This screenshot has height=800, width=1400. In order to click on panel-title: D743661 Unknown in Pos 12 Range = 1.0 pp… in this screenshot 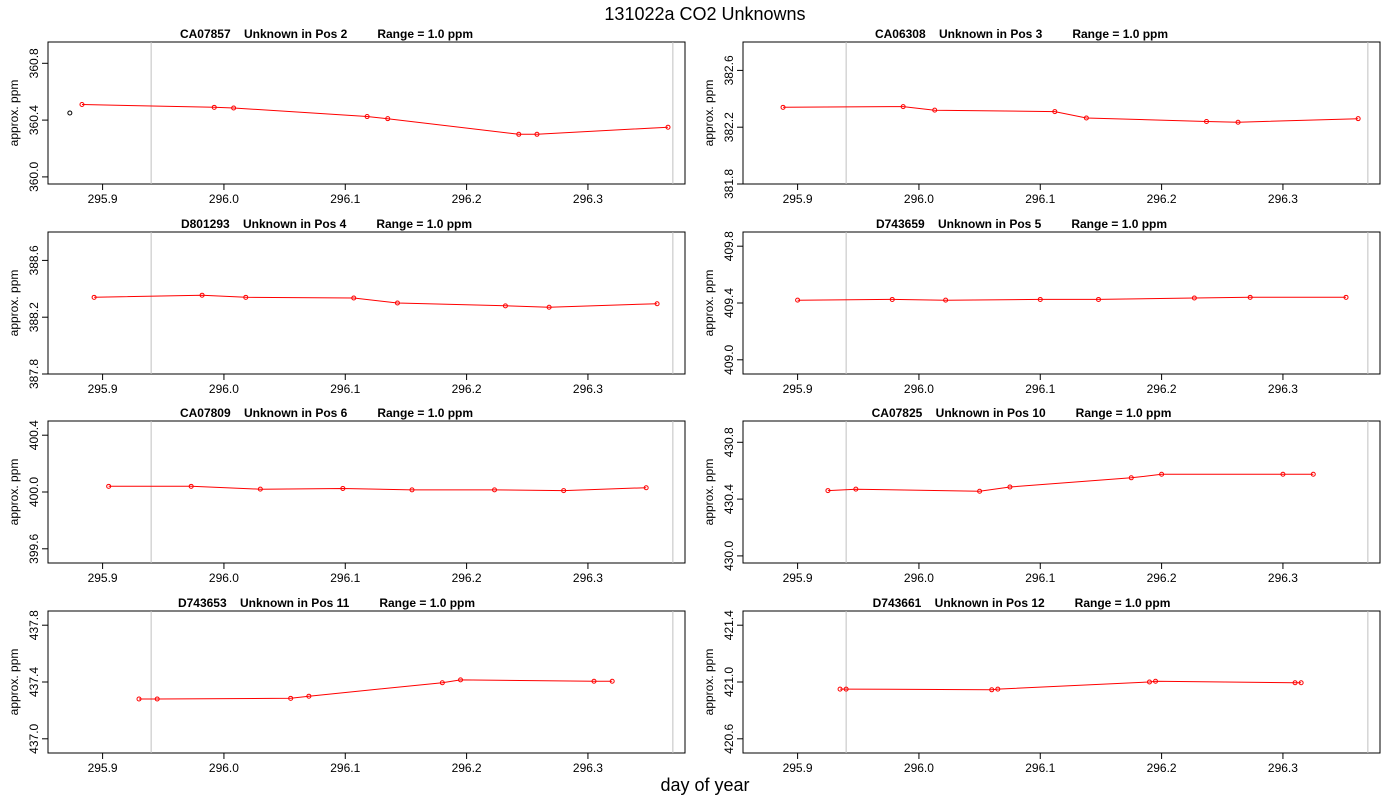, I will do `click(1022, 603)`.